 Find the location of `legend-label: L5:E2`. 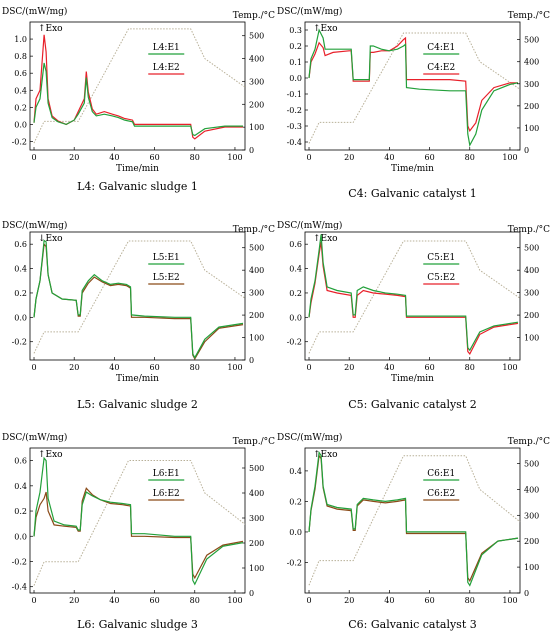

legend-label: L5:E2 is located at coordinates (166, 278).